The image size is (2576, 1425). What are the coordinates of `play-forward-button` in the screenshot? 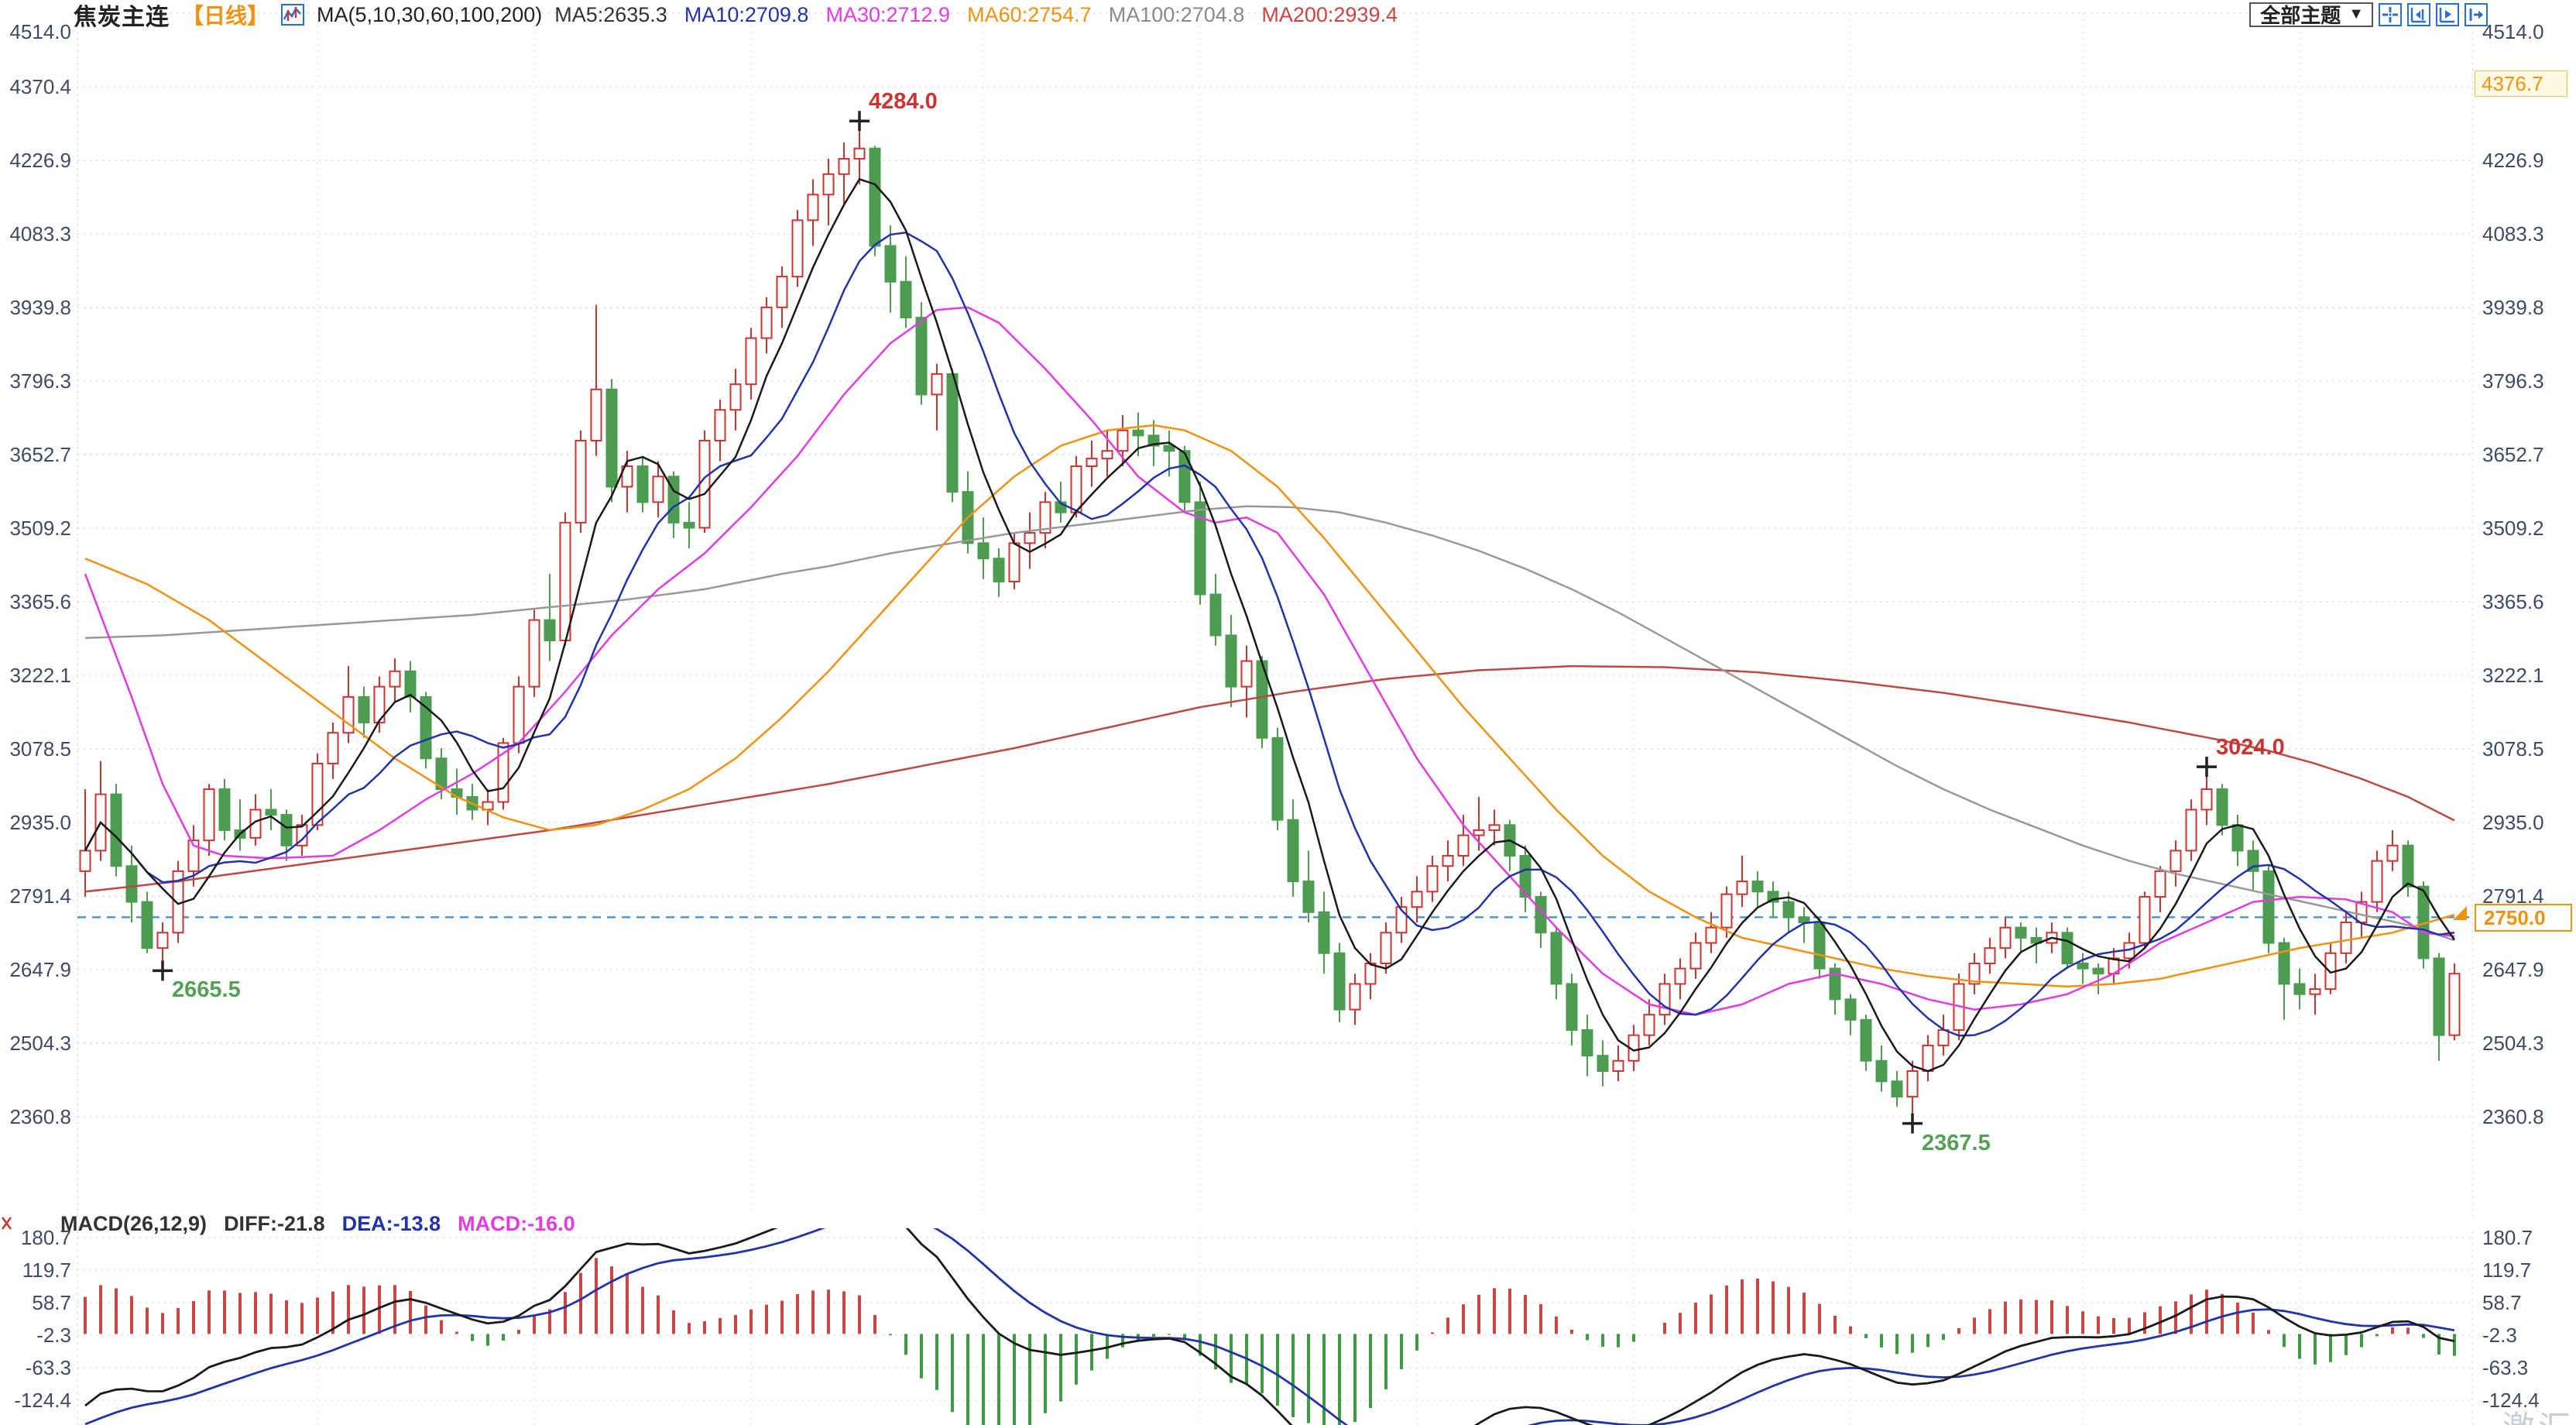 It's located at (2447, 15).